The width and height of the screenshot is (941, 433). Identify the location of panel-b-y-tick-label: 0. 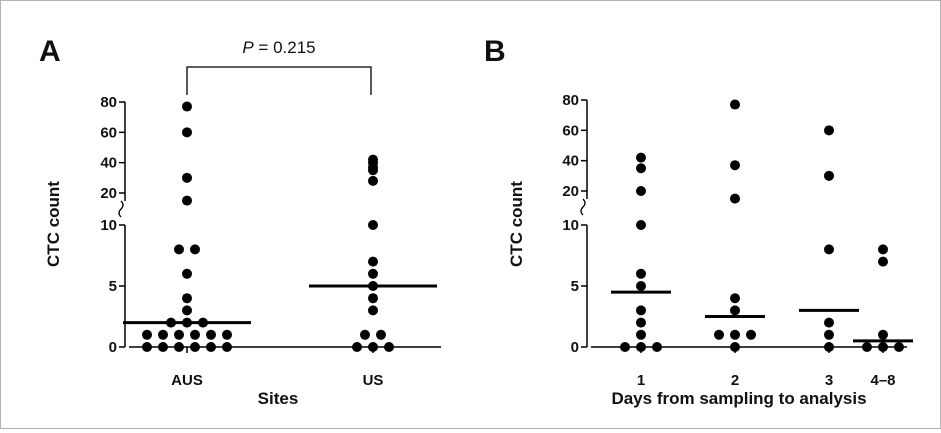
(575, 347).